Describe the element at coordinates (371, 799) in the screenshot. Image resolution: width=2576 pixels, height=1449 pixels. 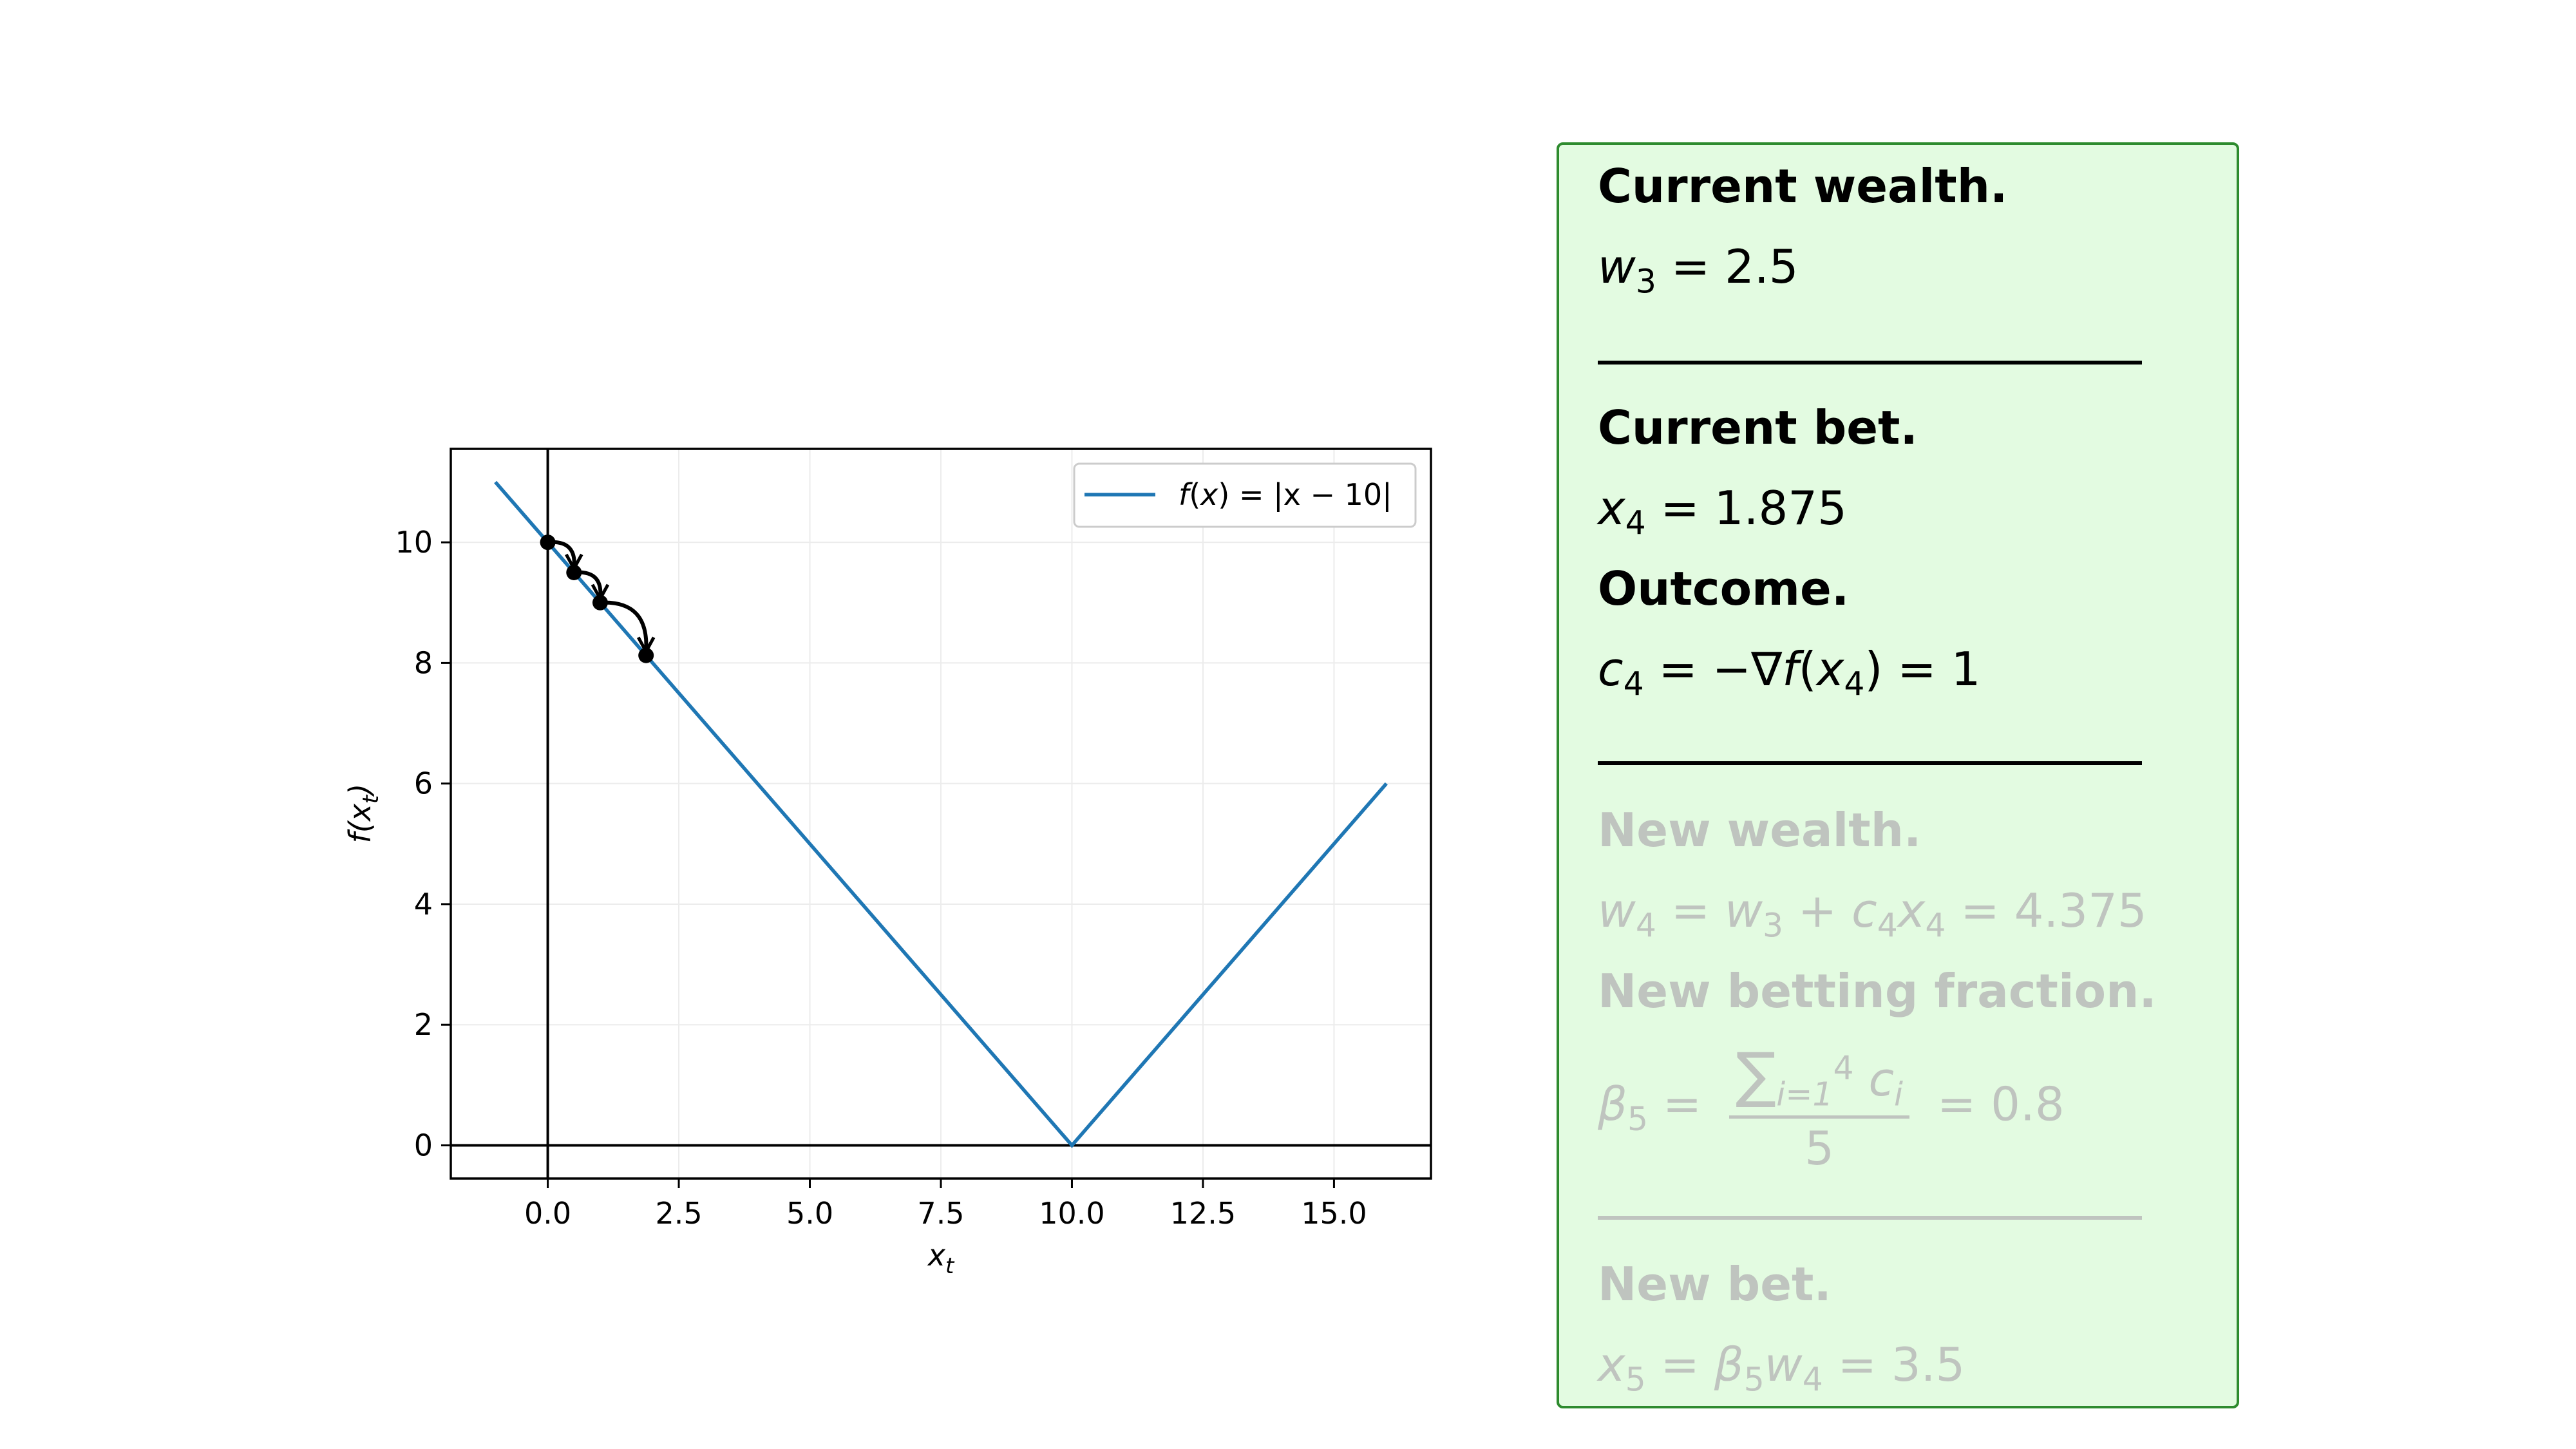
I see `y-axis-label-sub: t` at that location.